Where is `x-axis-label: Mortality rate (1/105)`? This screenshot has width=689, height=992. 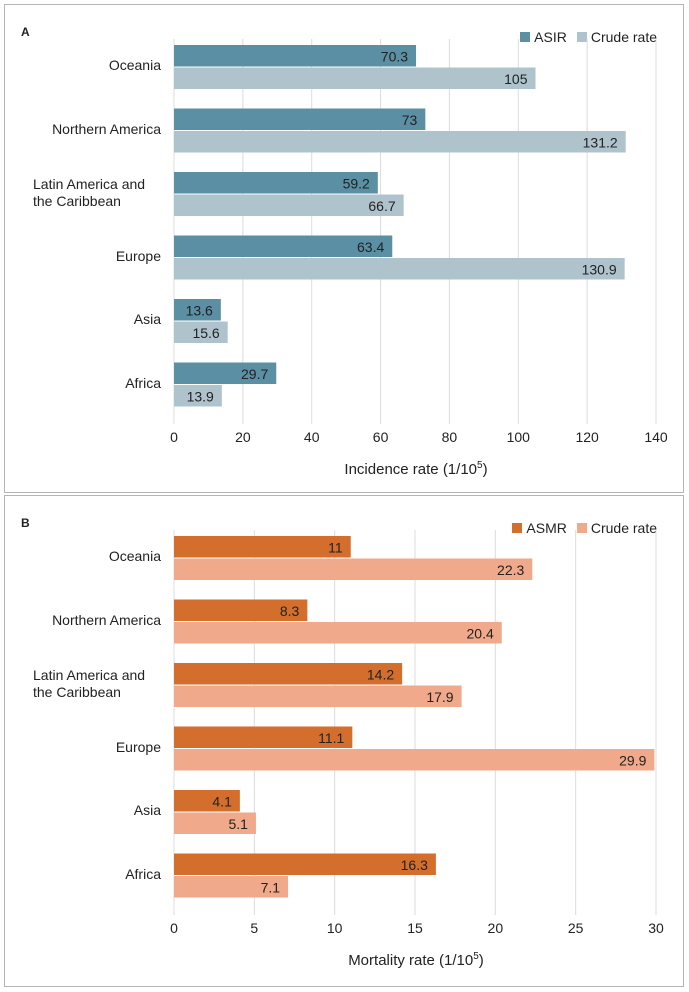
x-axis-label: Mortality rate (1/105) is located at coordinates (416, 960).